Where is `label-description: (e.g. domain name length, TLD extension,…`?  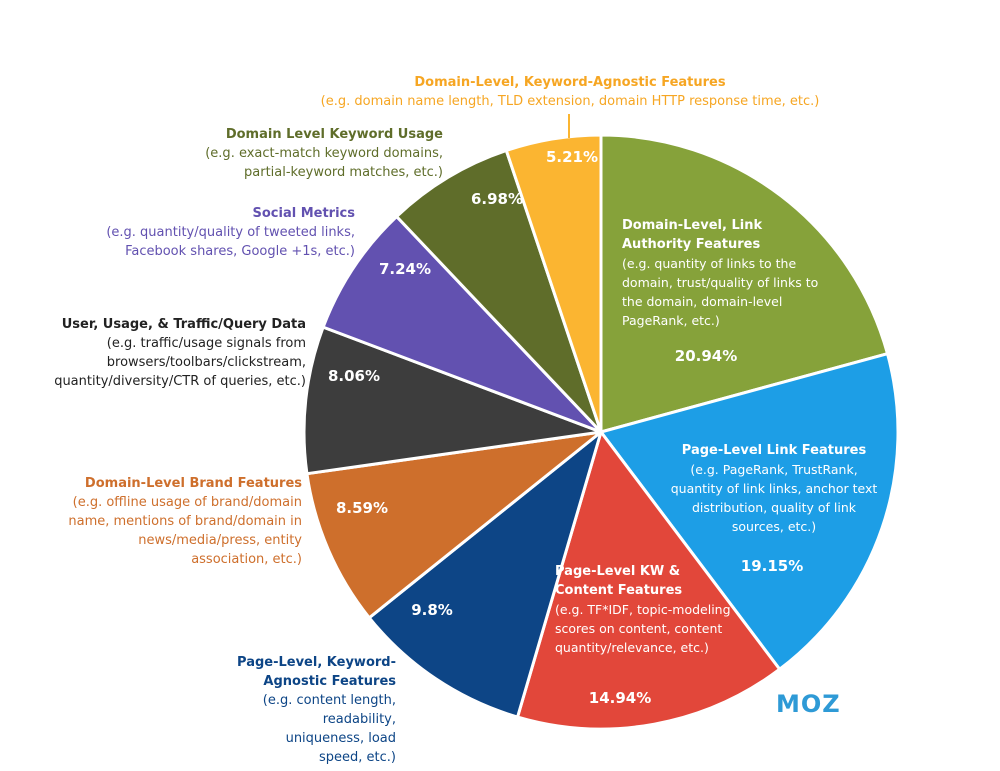
label-description: (e.g. domain name length, TLD extension,… is located at coordinates (570, 101).